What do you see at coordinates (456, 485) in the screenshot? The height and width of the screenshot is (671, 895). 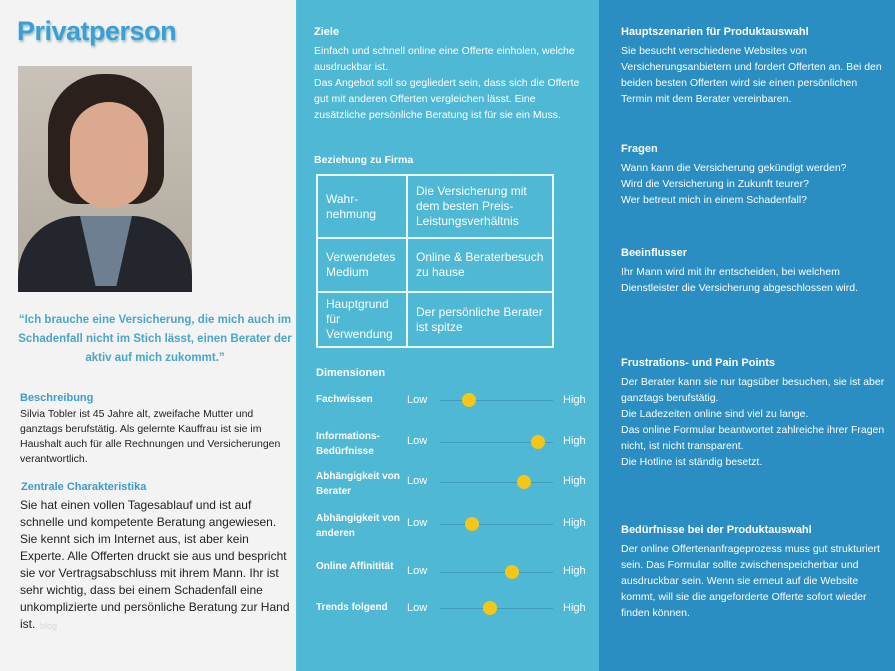 I see `dimension-row: Abhängigkeit von Berater Low High` at bounding box center [456, 485].